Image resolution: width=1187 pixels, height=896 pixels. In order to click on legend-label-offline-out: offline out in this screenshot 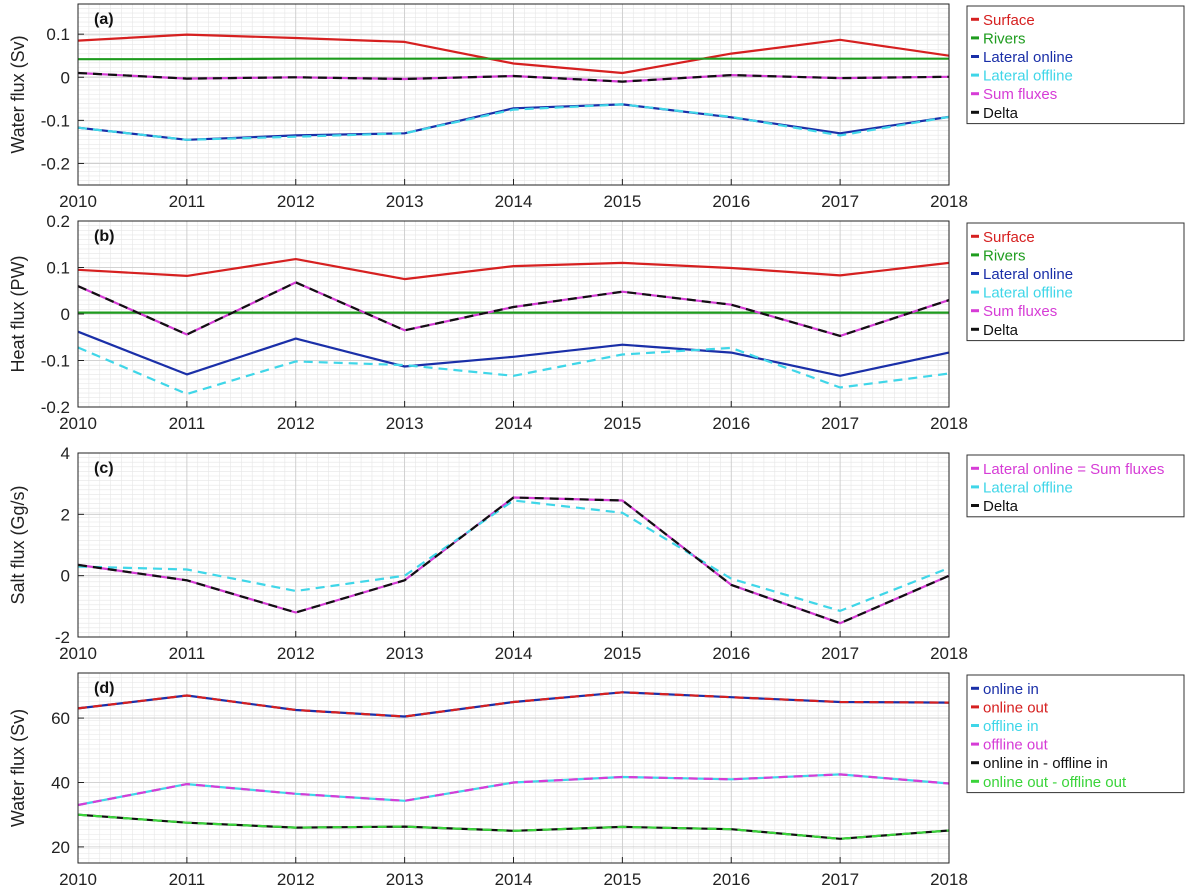, I will do `click(1016, 745)`.